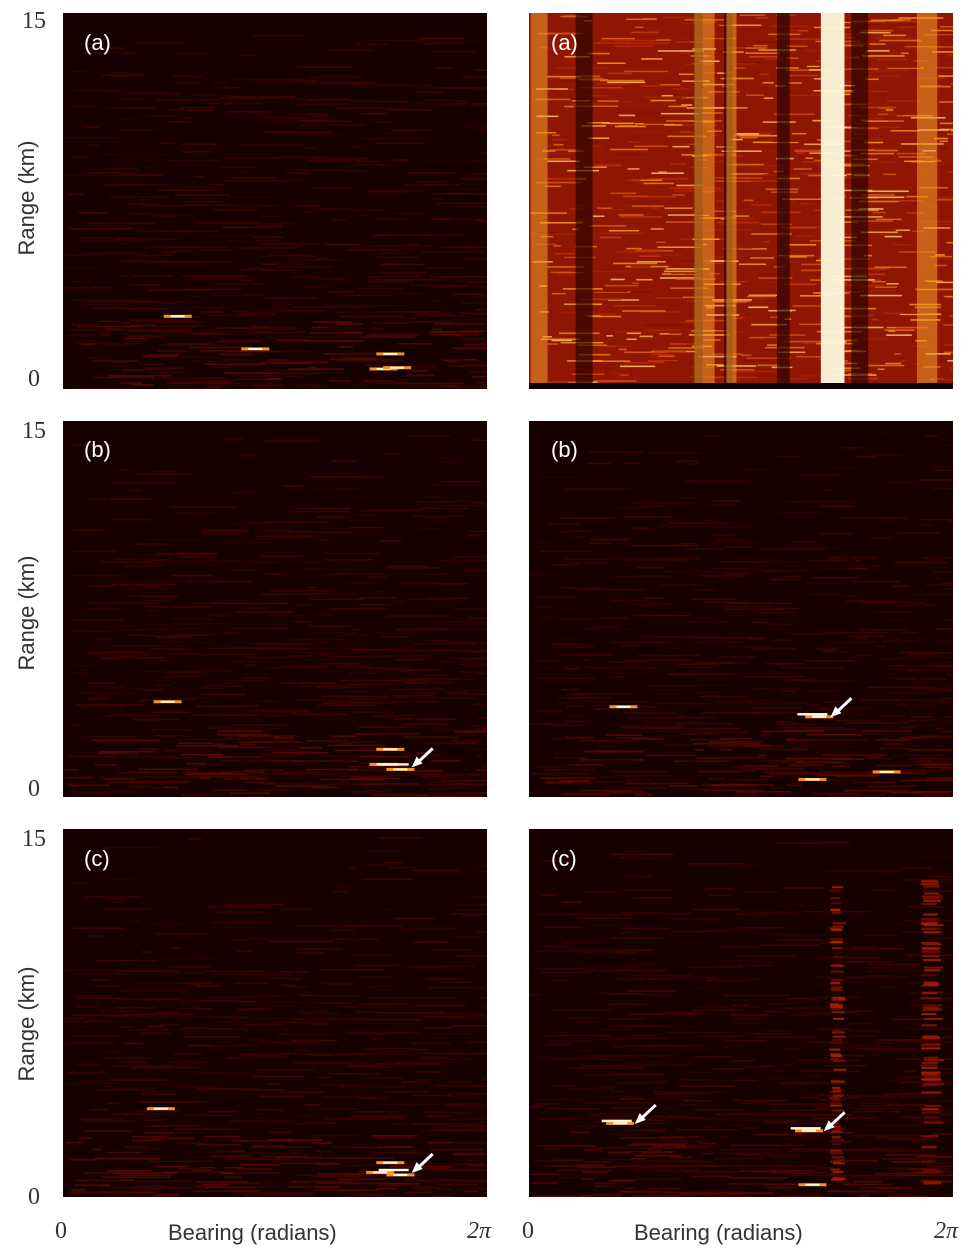 The height and width of the screenshot is (1250, 968). What do you see at coordinates (860, 201) in the screenshot?
I see `dark-band` at bounding box center [860, 201].